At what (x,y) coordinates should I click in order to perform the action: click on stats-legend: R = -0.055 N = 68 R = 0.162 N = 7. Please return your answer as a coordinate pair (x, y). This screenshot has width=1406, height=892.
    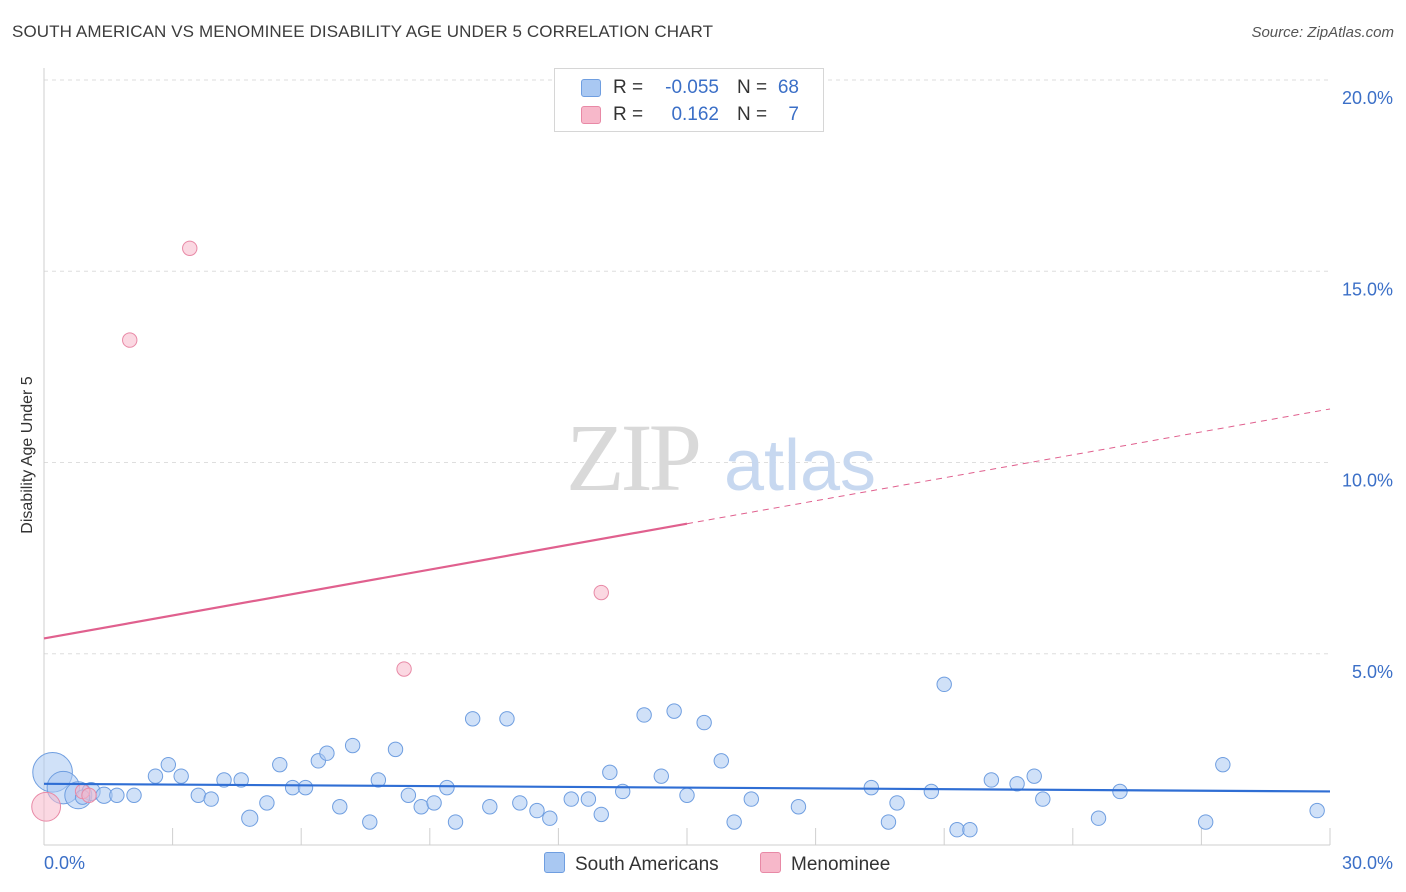
    Looking at the image, I should click on (689, 100).